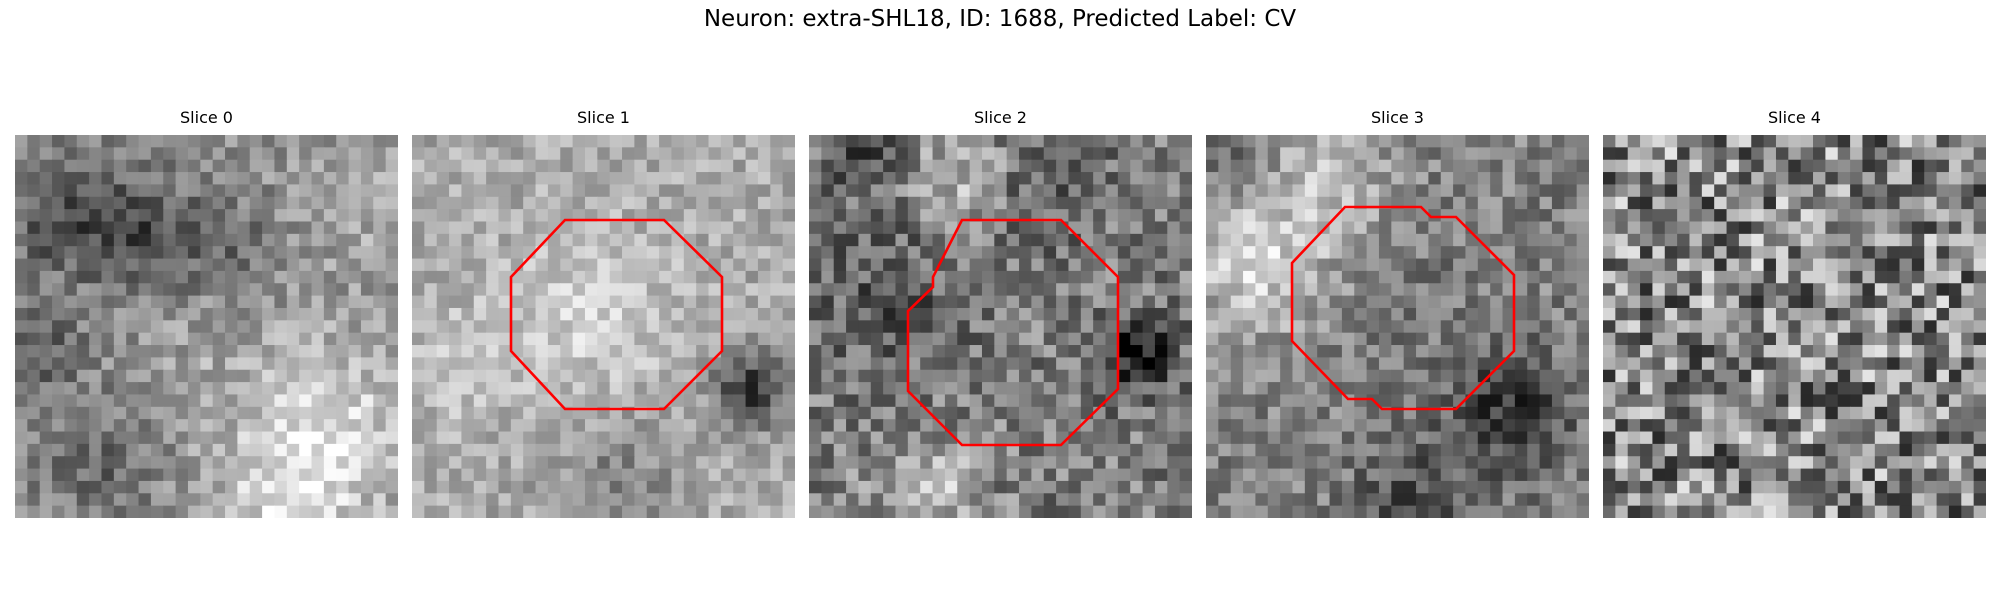  I want to click on slice-panel-3: Slice 3, so click(1397, 333).